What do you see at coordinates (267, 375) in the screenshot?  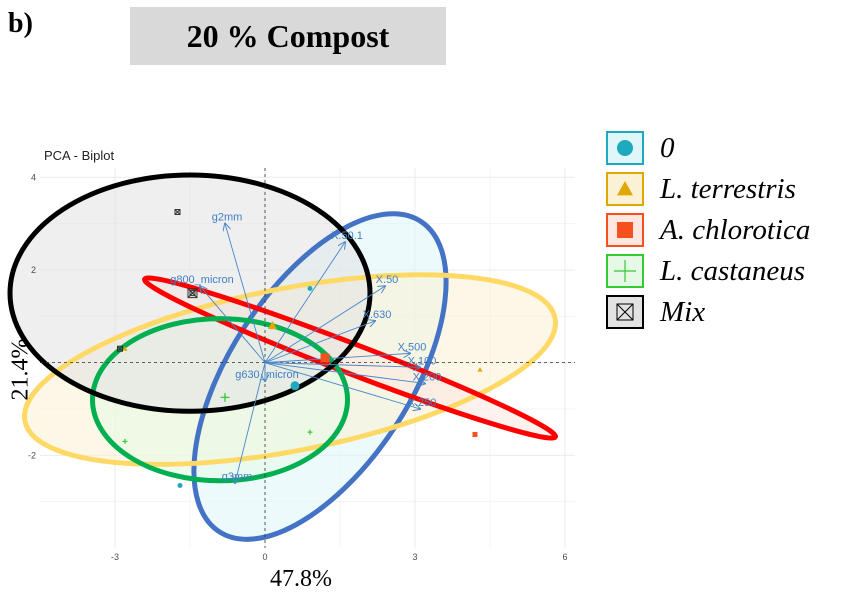 I see `loading-label: g630_micron` at bounding box center [267, 375].